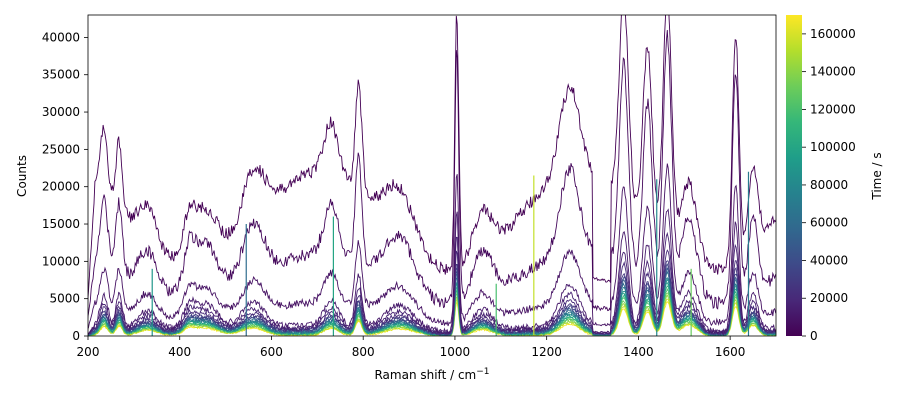 The image size is (900, 400). I want to click on x-tick-label-600: 600, so click(271, 352).